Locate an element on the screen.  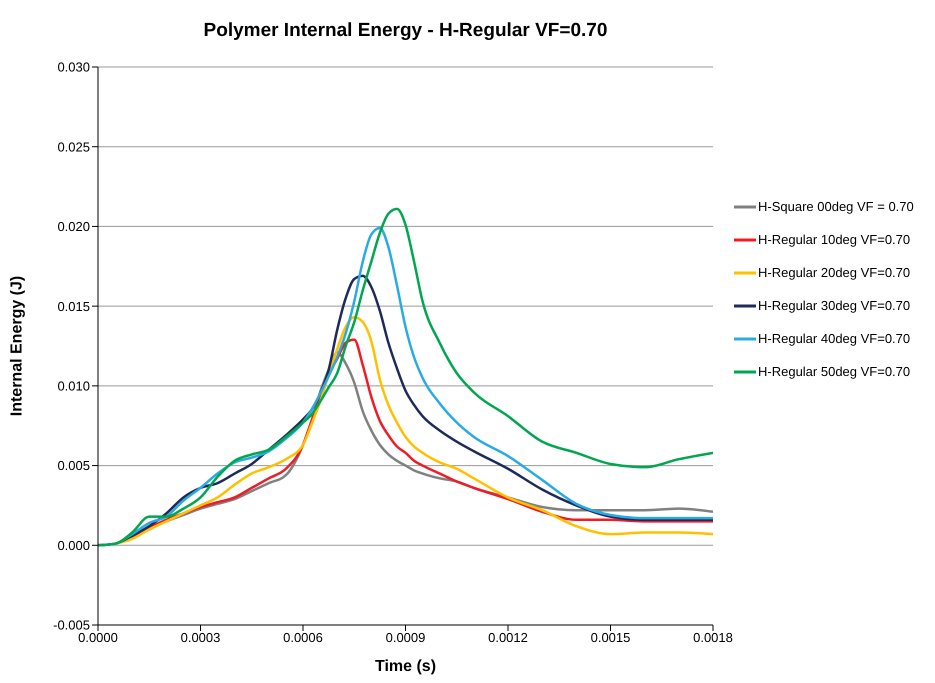
x-axis-title: Time (s) is located at coordinates (405, 666).